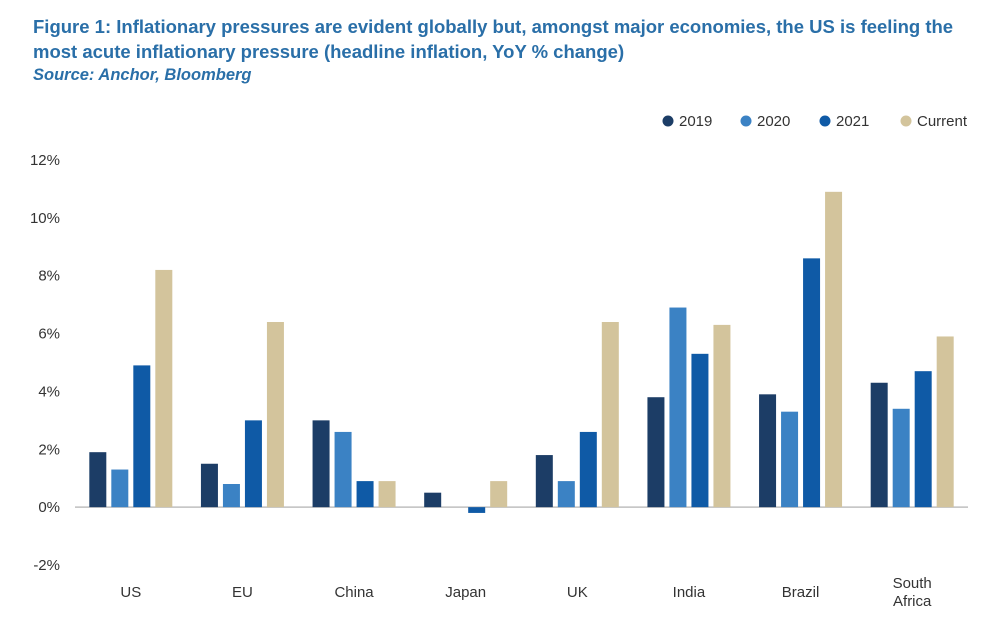  Describe the element at coordinates (45, 363) in the screenshot. I see `y-axis: -2% 0% 2% 4% 6% 8% 10% 12%` at that location.